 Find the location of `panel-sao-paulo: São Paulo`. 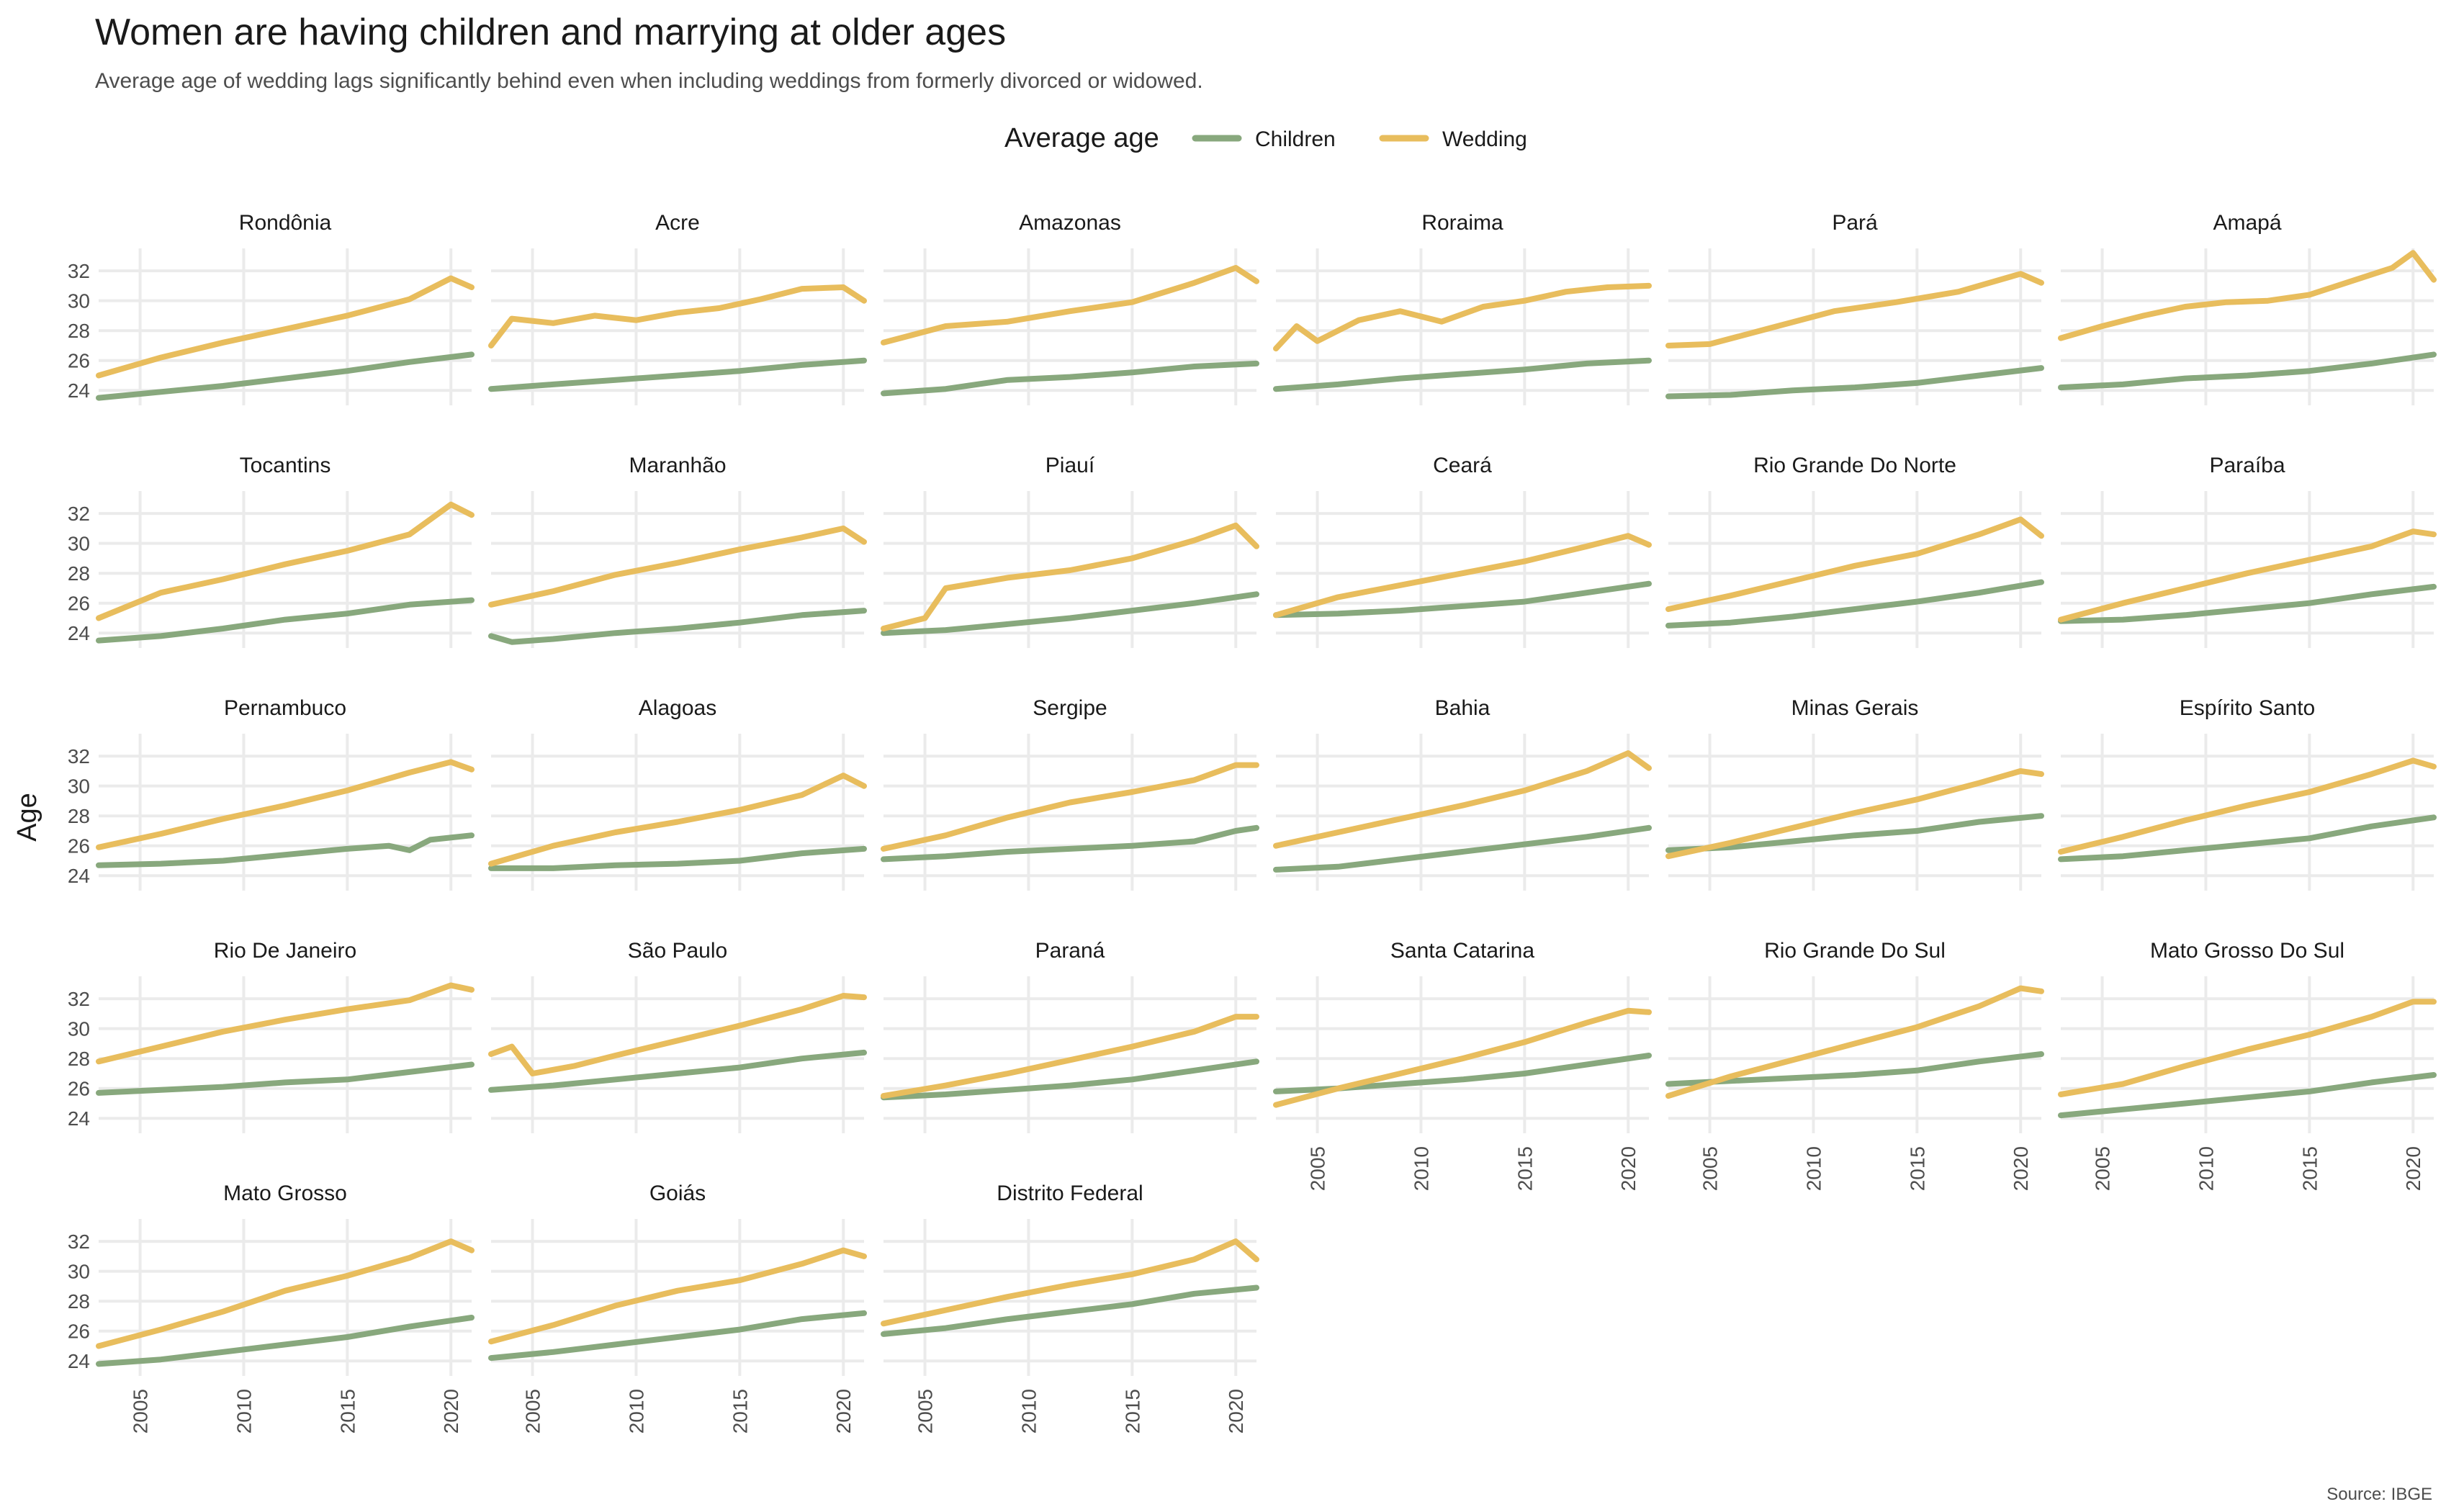

panel-sao-paulo: São Paulo is located at coordinates (677, 1036).